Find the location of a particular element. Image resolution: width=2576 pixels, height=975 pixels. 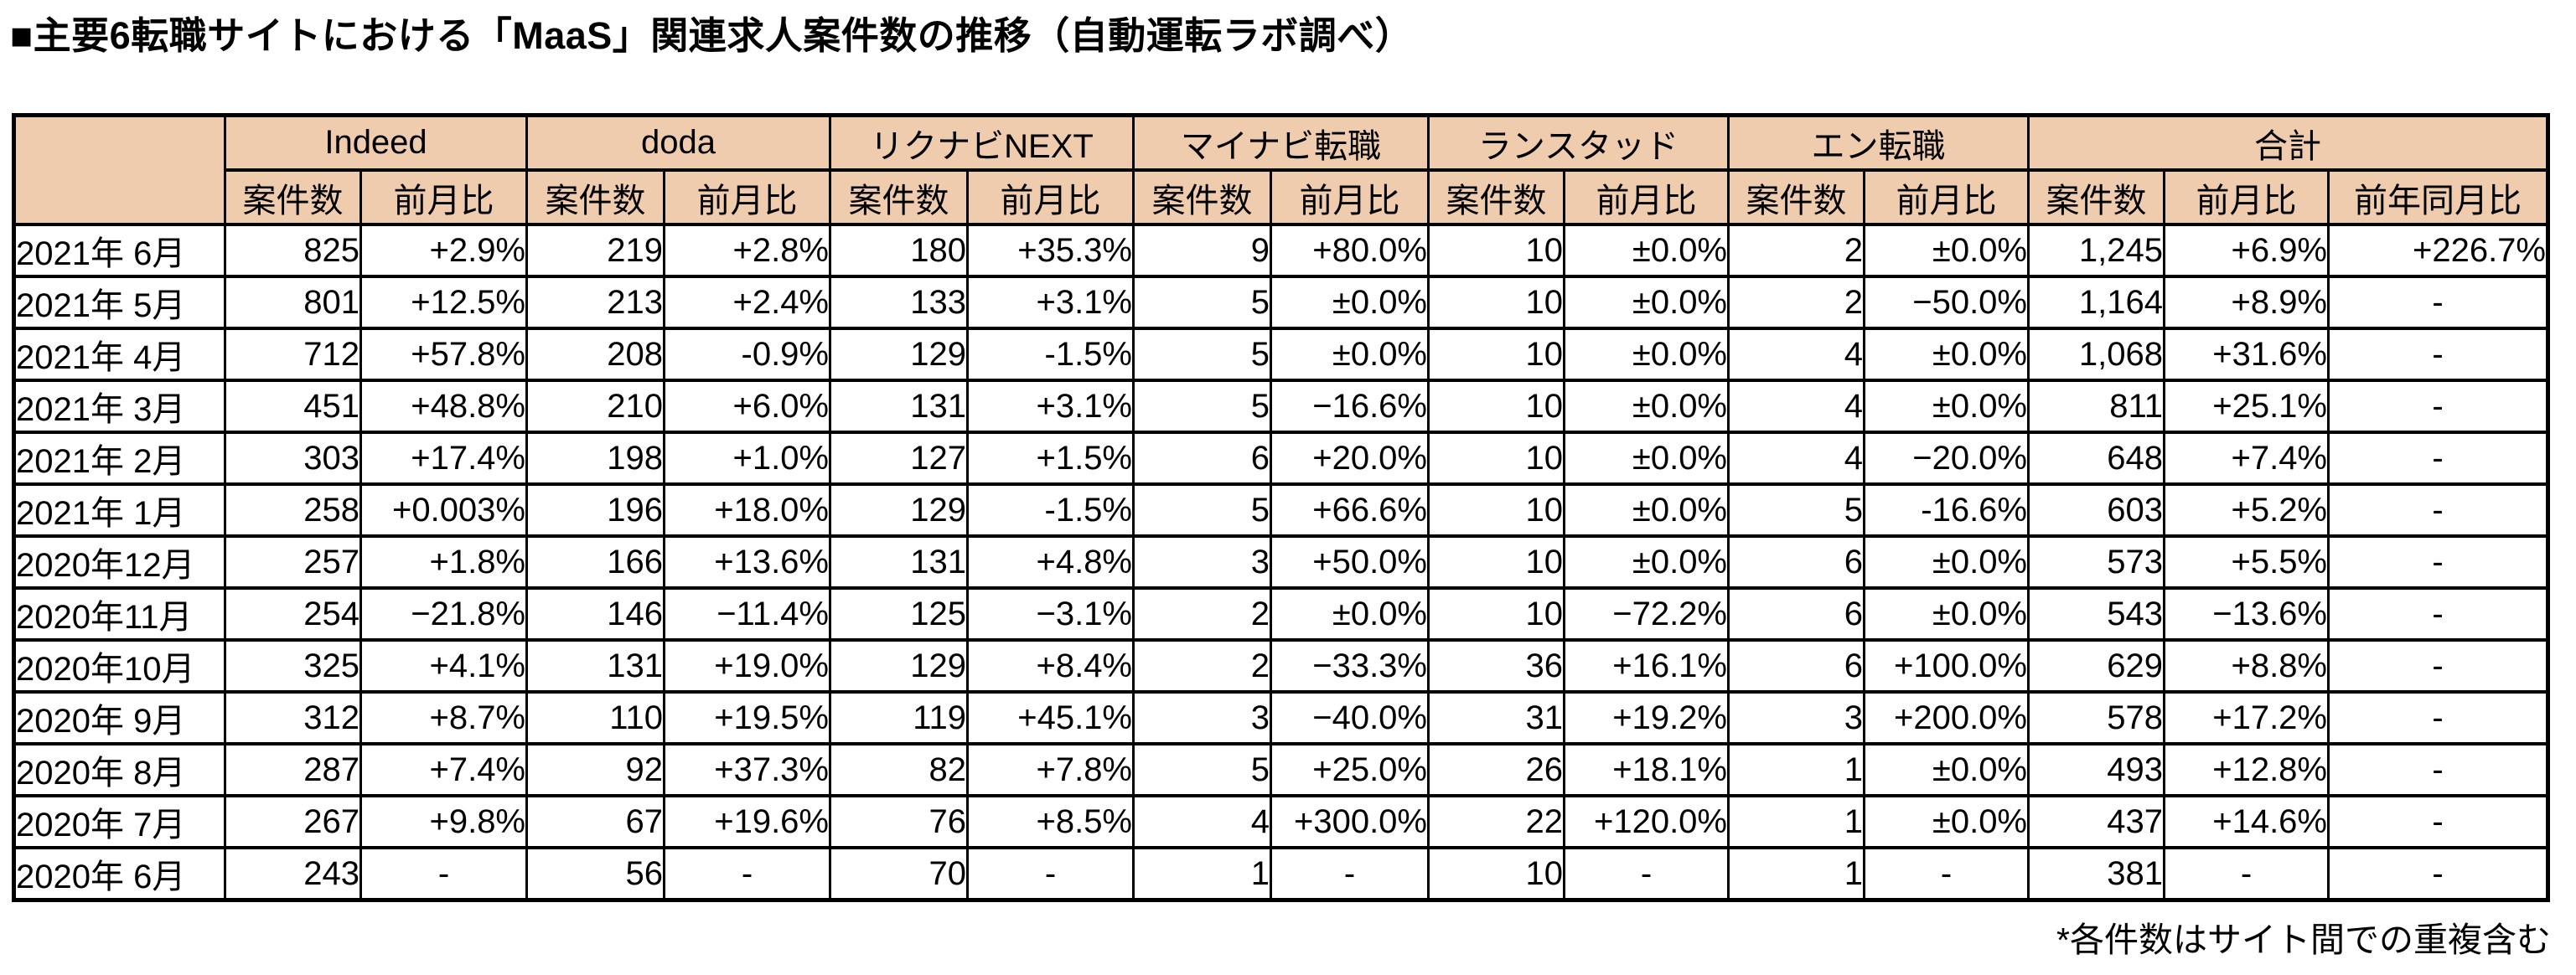

cell-count: 2 is located at coordinates (1796, 302).